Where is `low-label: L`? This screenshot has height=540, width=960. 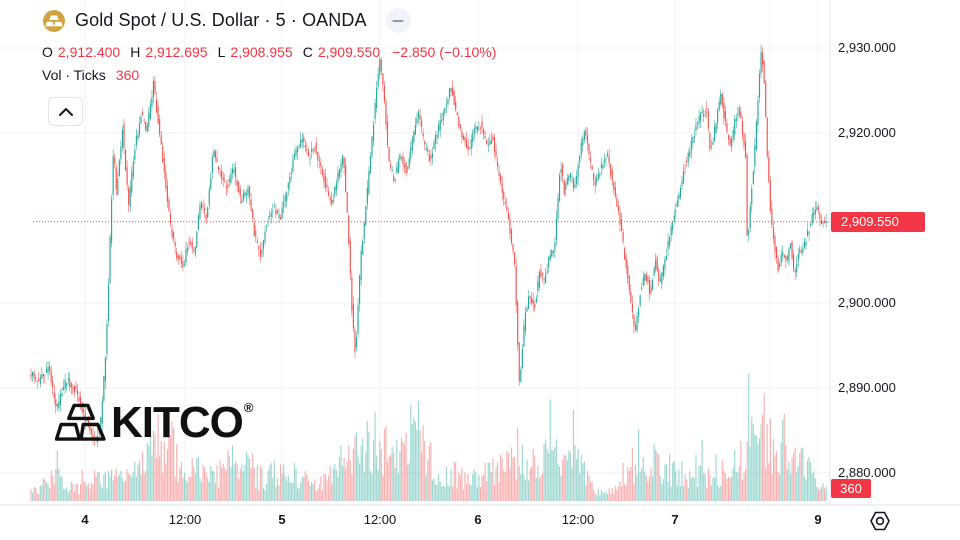 low-label: L is located at coordinates (221, 52).